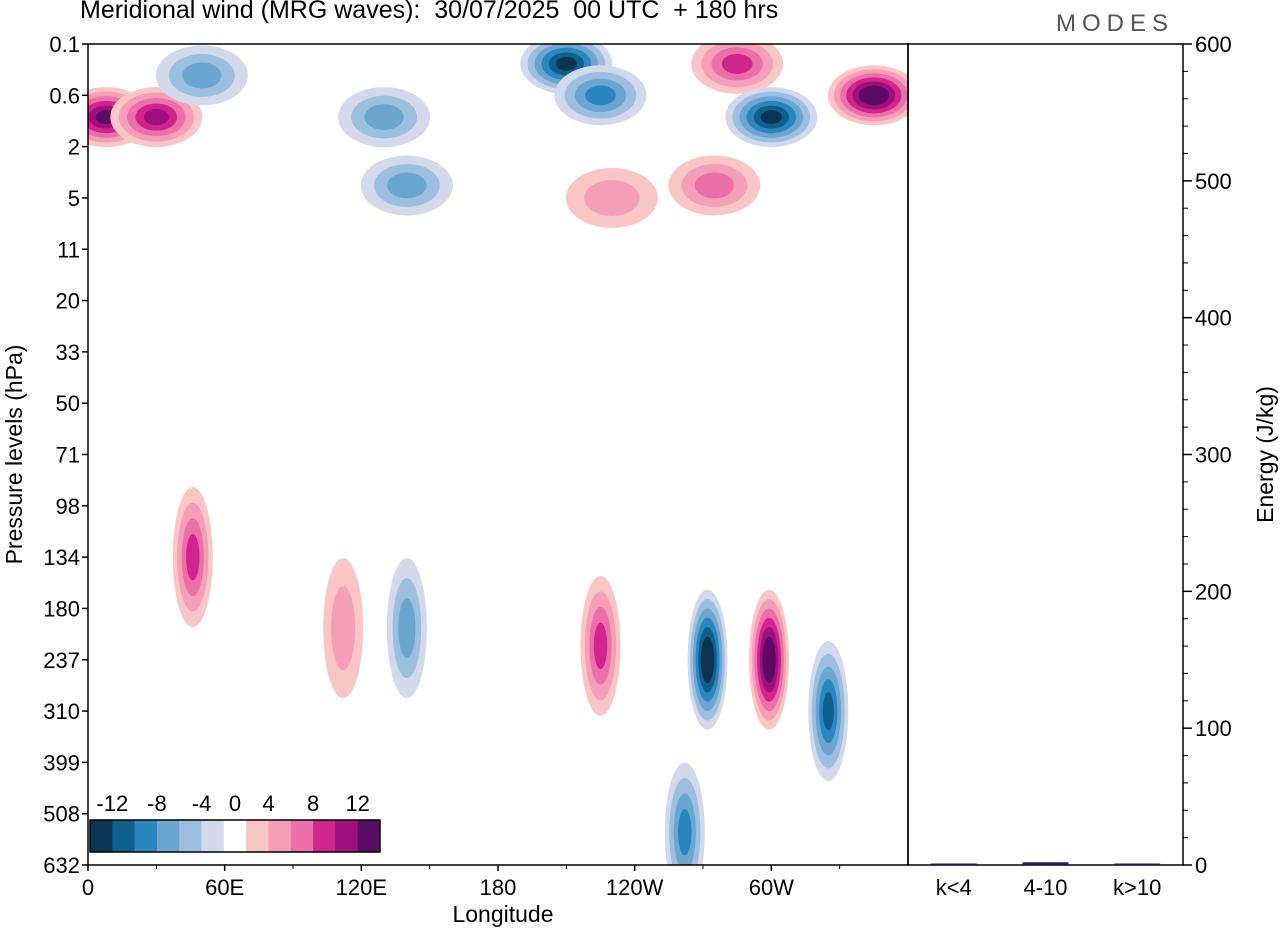 Image resolution: width=1280 pixels, height=930 pixels. I want to click on energy-tick-label: 100, so click(1213, 728).